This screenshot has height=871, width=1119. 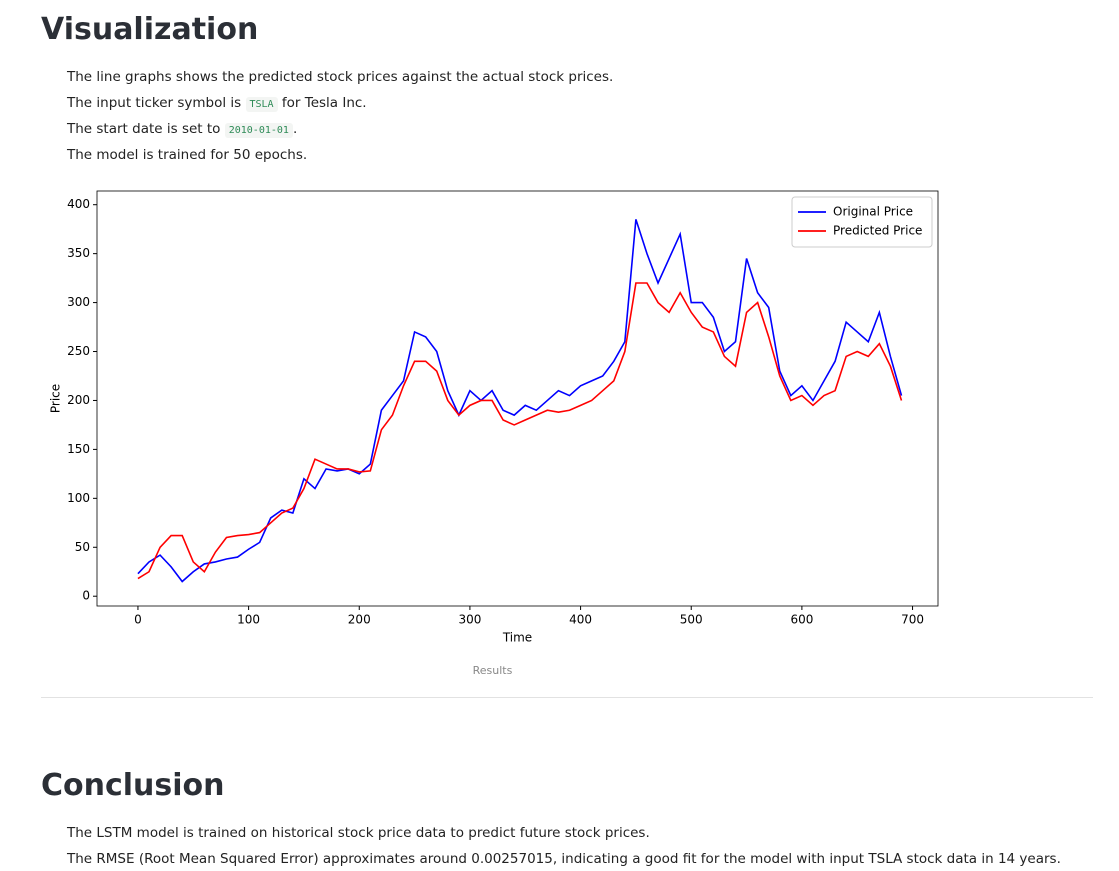 I want to click on y-tick-label: 400, so click(x=78, y=204).